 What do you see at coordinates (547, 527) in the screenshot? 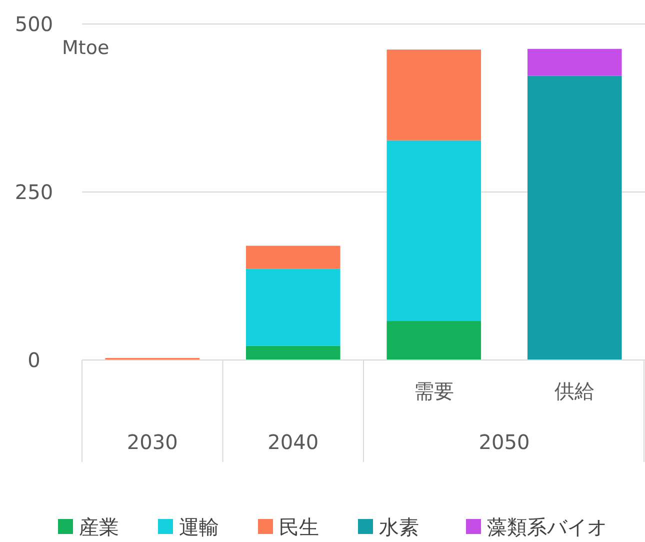
I see `legend-label: 藻類系バイオ` at bounding box center [547, 527].